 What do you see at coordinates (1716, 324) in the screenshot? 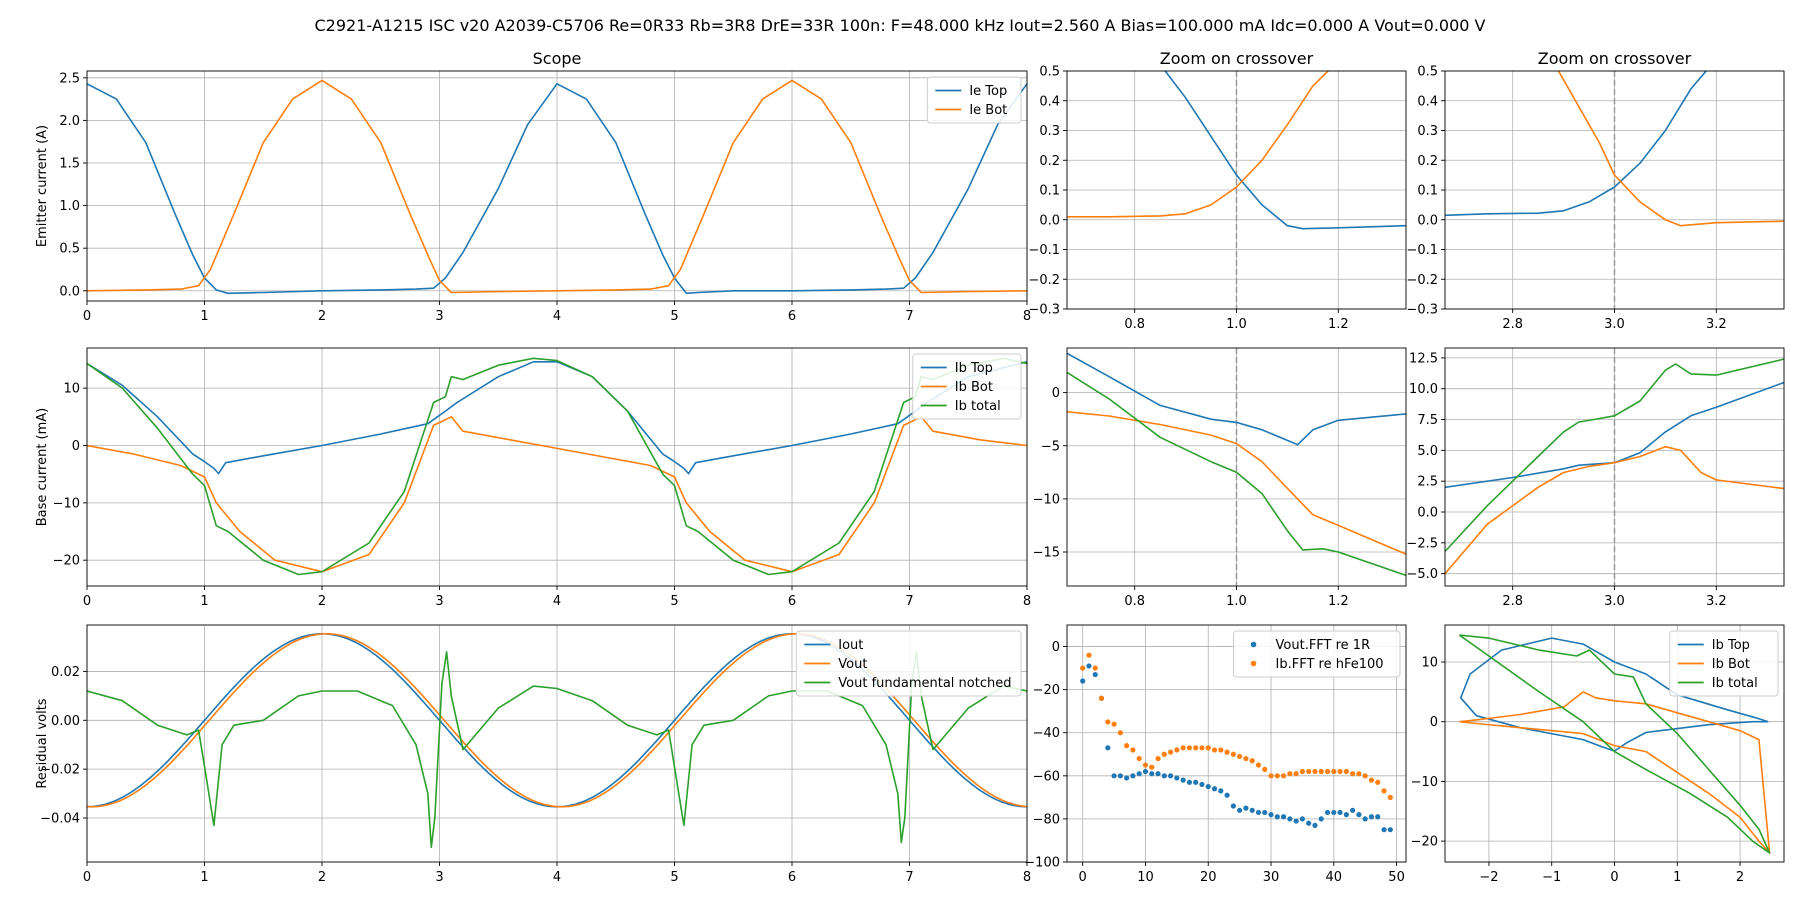
I see `x-tick-label: 3.2` at bounding box center [1716, 324].